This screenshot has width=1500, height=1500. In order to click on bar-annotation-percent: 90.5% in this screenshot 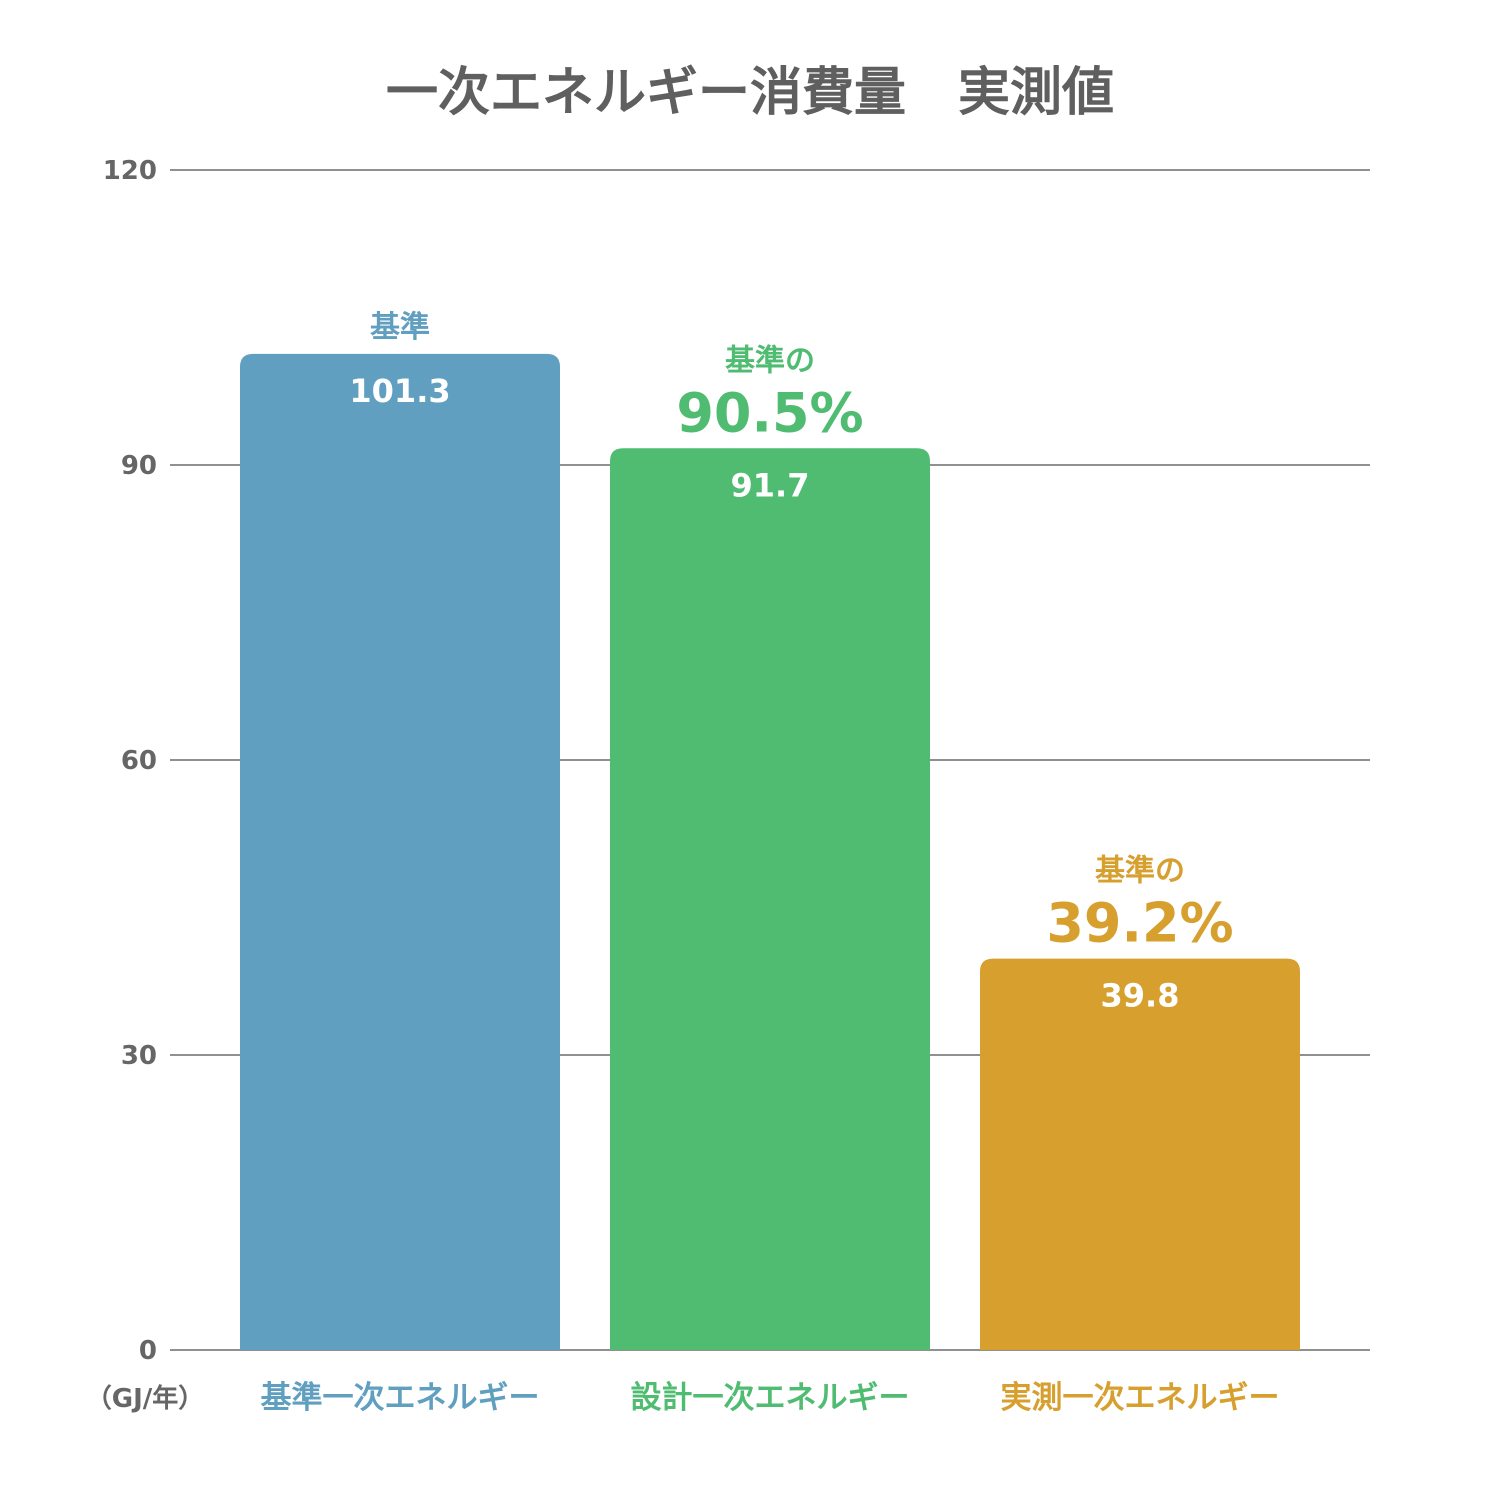, I will do `click(769, 412)`.